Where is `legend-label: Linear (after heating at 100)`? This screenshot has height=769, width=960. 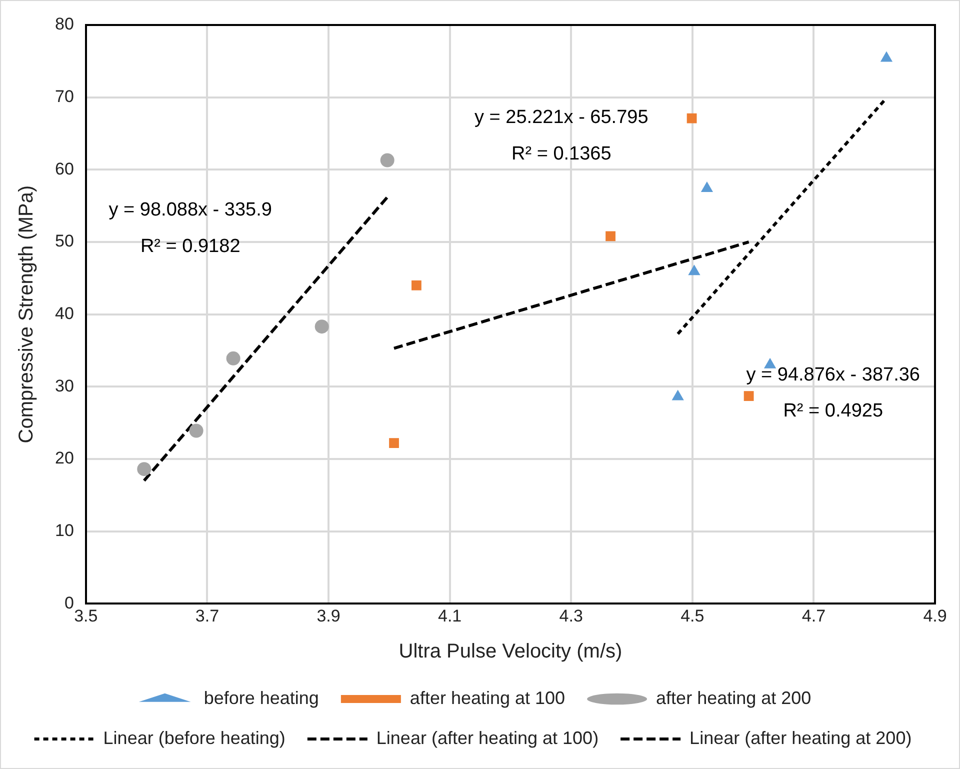
legend-label: Linear (after heating at 100) is located at coordinates (487, 738).